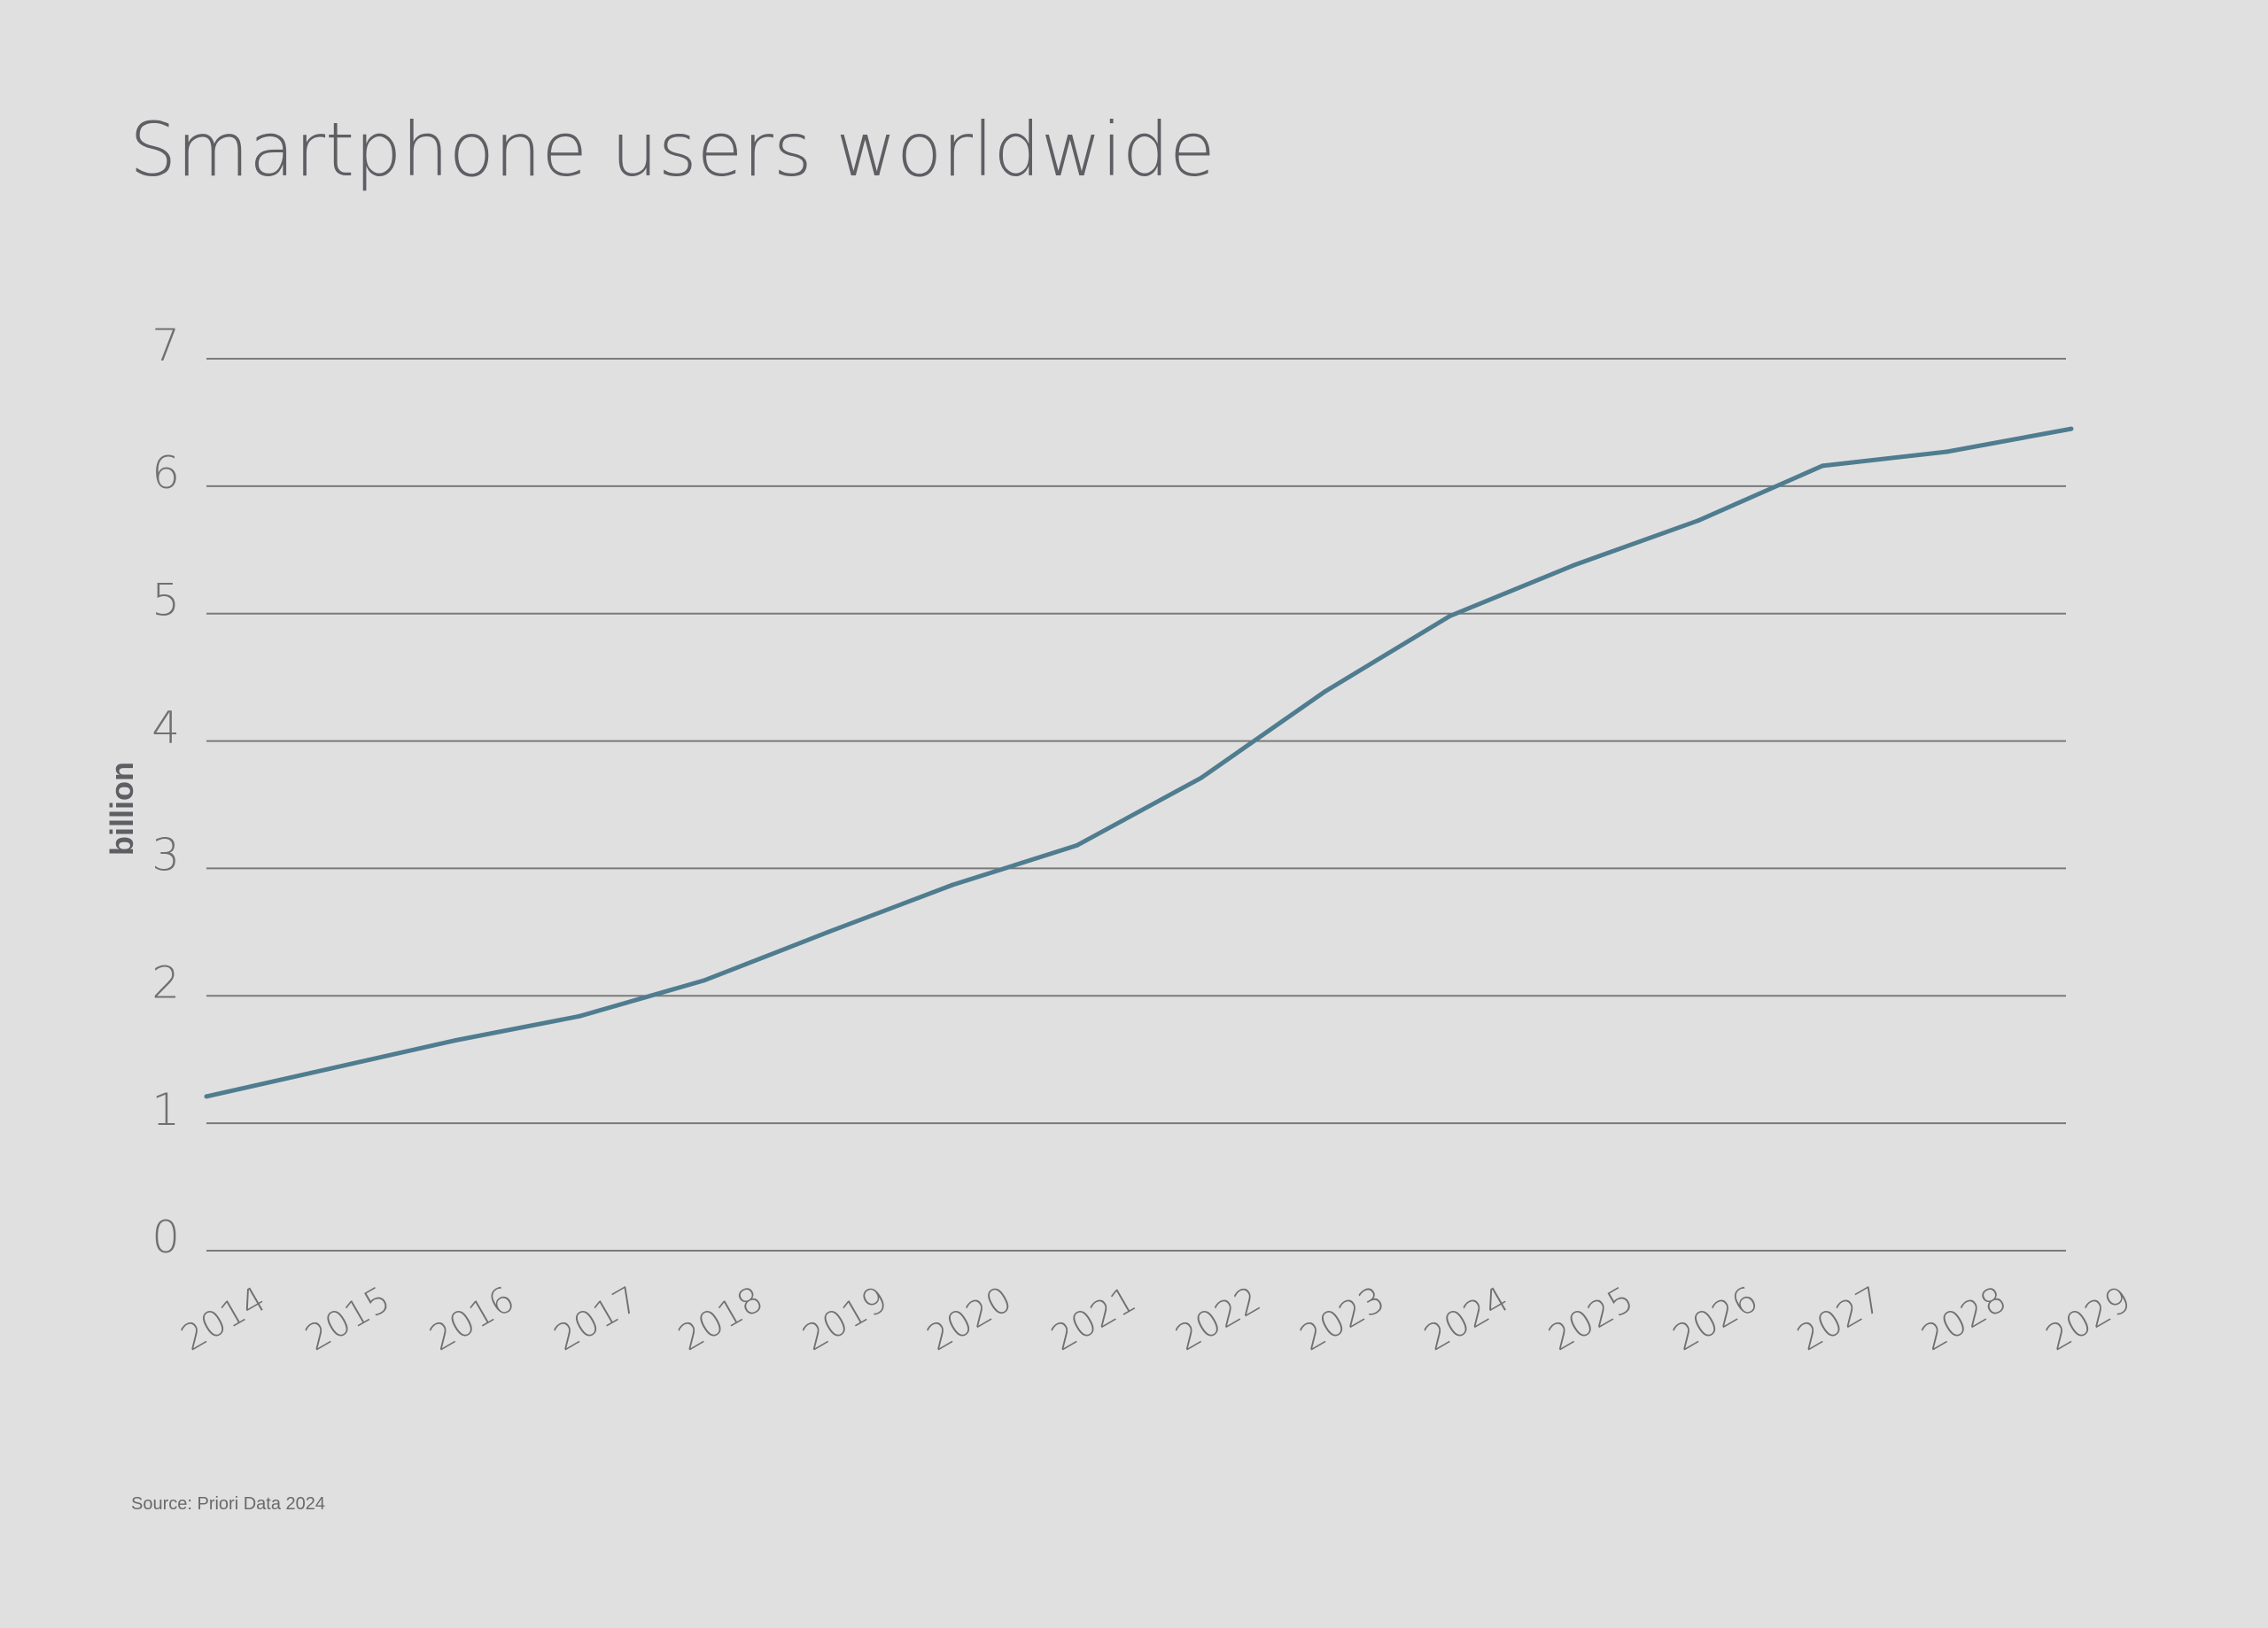 The width and height of the screenshot is (2268, 1628). Describe the element at coordinates (1342, 1319) in the screenshot. I see `x-tick-label: 2023` at that location.